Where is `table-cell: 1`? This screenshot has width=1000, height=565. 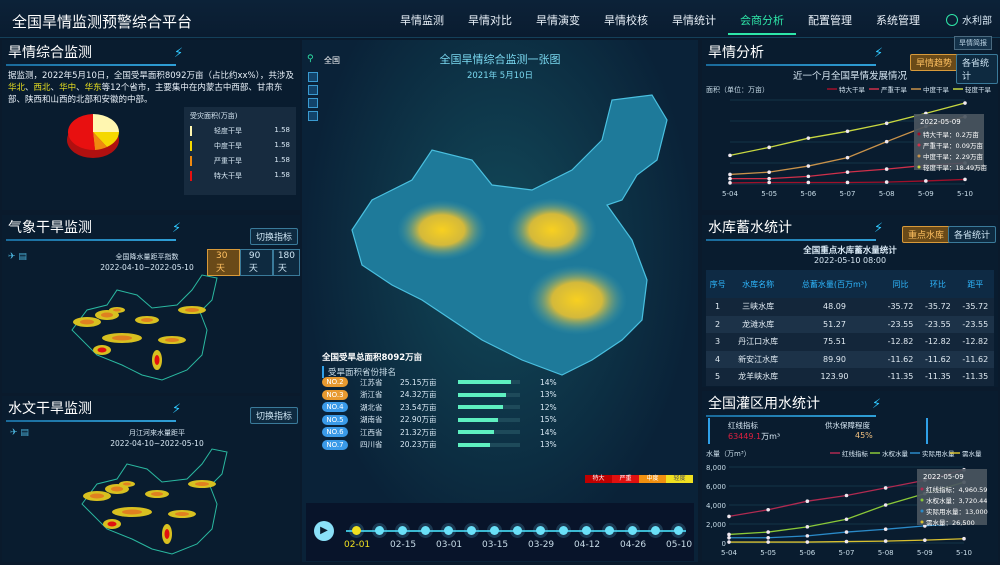 table-cell: 1 is located at coordinates (718, 307).